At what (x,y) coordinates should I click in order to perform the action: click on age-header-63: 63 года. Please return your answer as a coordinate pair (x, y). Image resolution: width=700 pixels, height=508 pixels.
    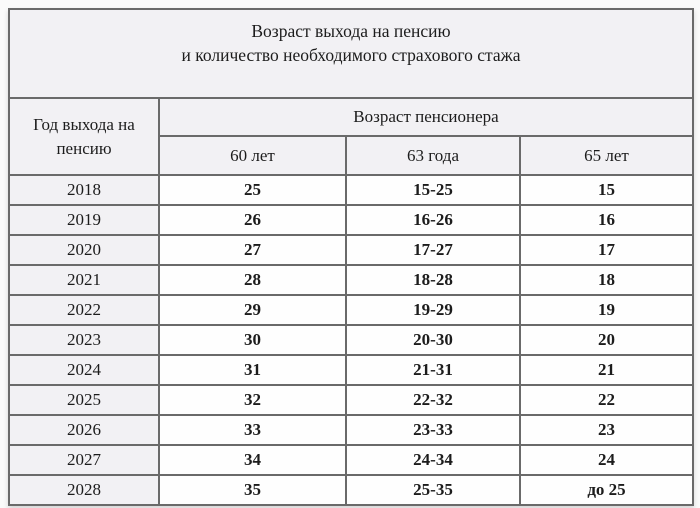
    Looking at the image, I should click on (433, 155).